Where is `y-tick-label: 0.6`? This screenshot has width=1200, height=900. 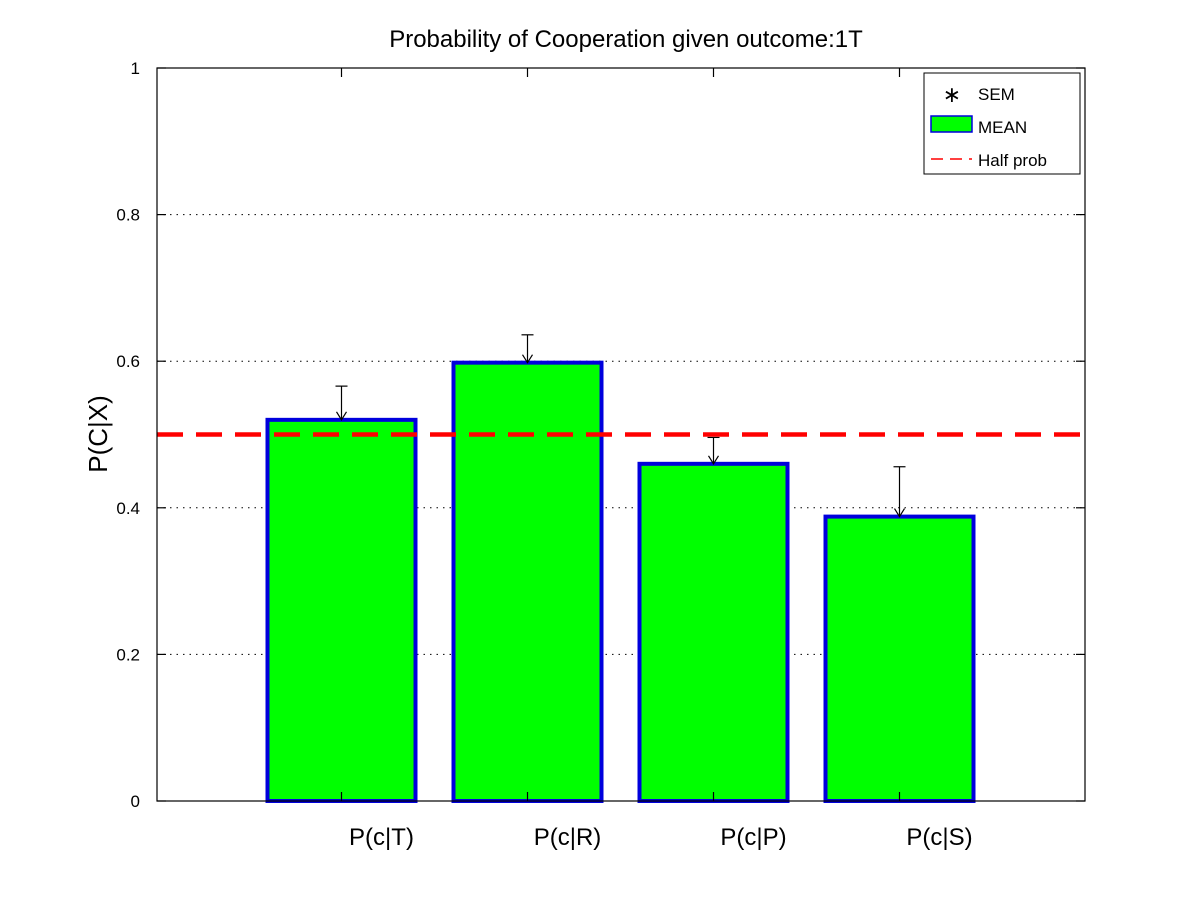 y-tick-label: 0.6 is located at coordinates (128, 361).